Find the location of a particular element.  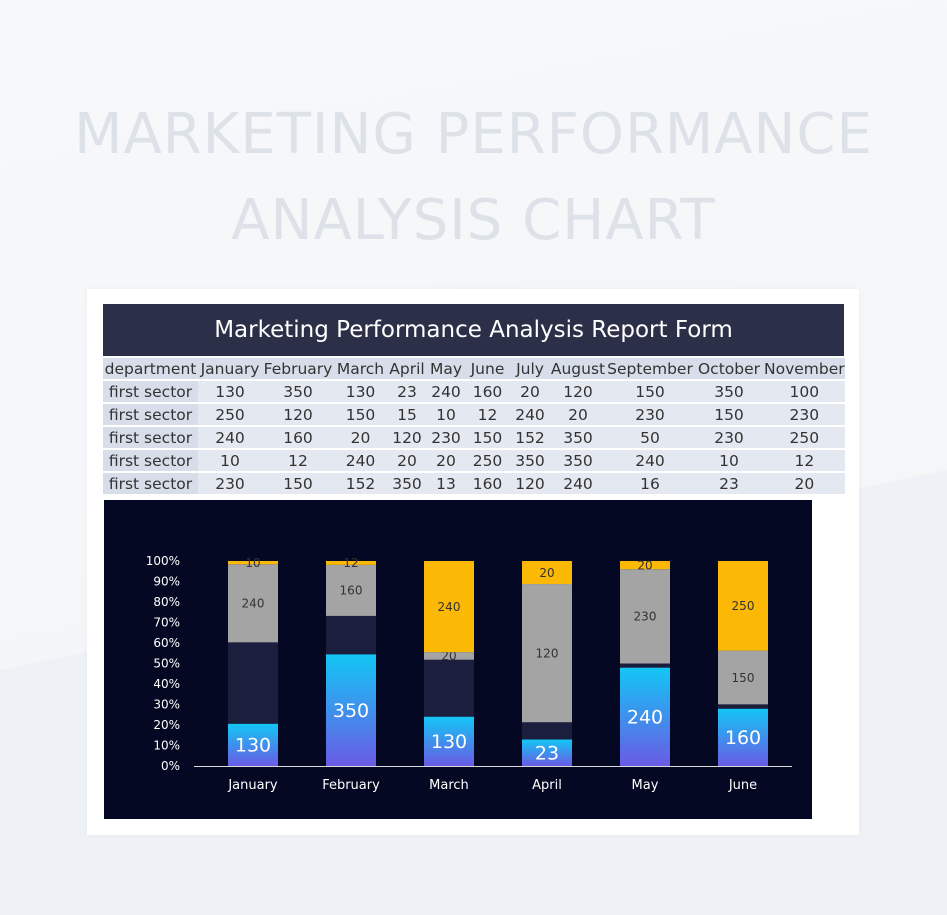

table-cell: 130 is located at coordinates (360, 392).